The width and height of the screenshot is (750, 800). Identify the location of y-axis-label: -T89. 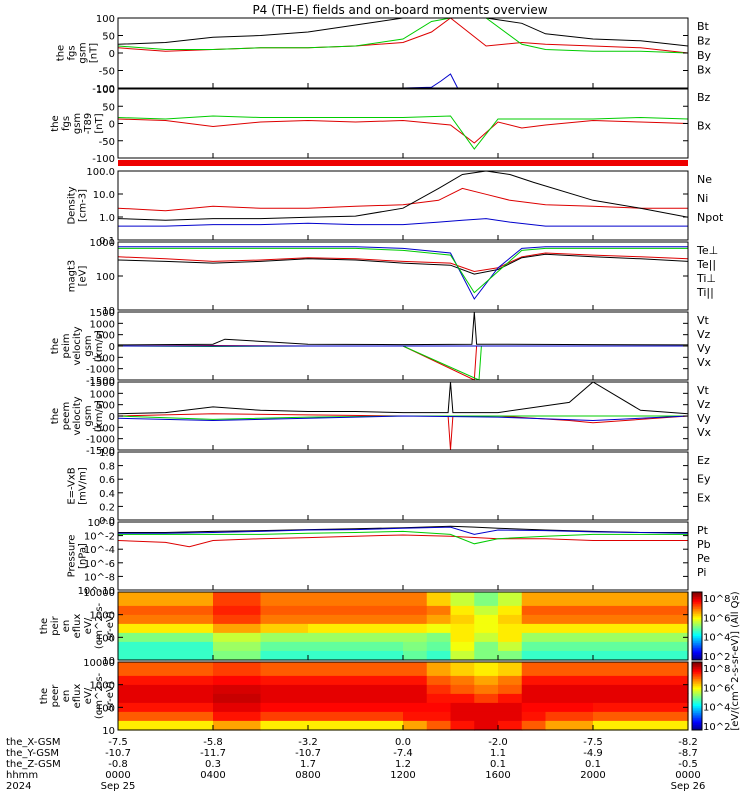
(88, 124).